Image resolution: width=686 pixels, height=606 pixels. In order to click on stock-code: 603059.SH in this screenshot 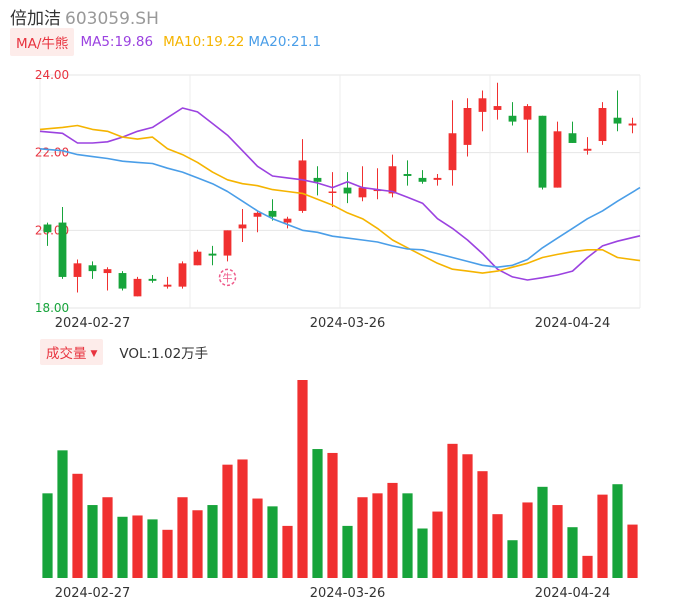, I will do `click(112, 19)`.